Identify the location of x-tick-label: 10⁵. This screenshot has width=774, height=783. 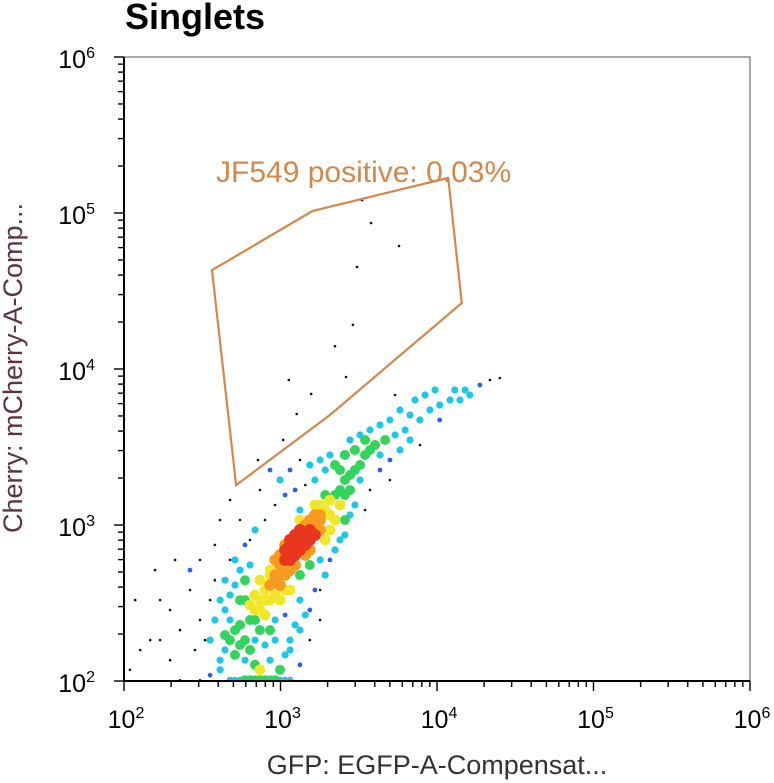
(595, 719).